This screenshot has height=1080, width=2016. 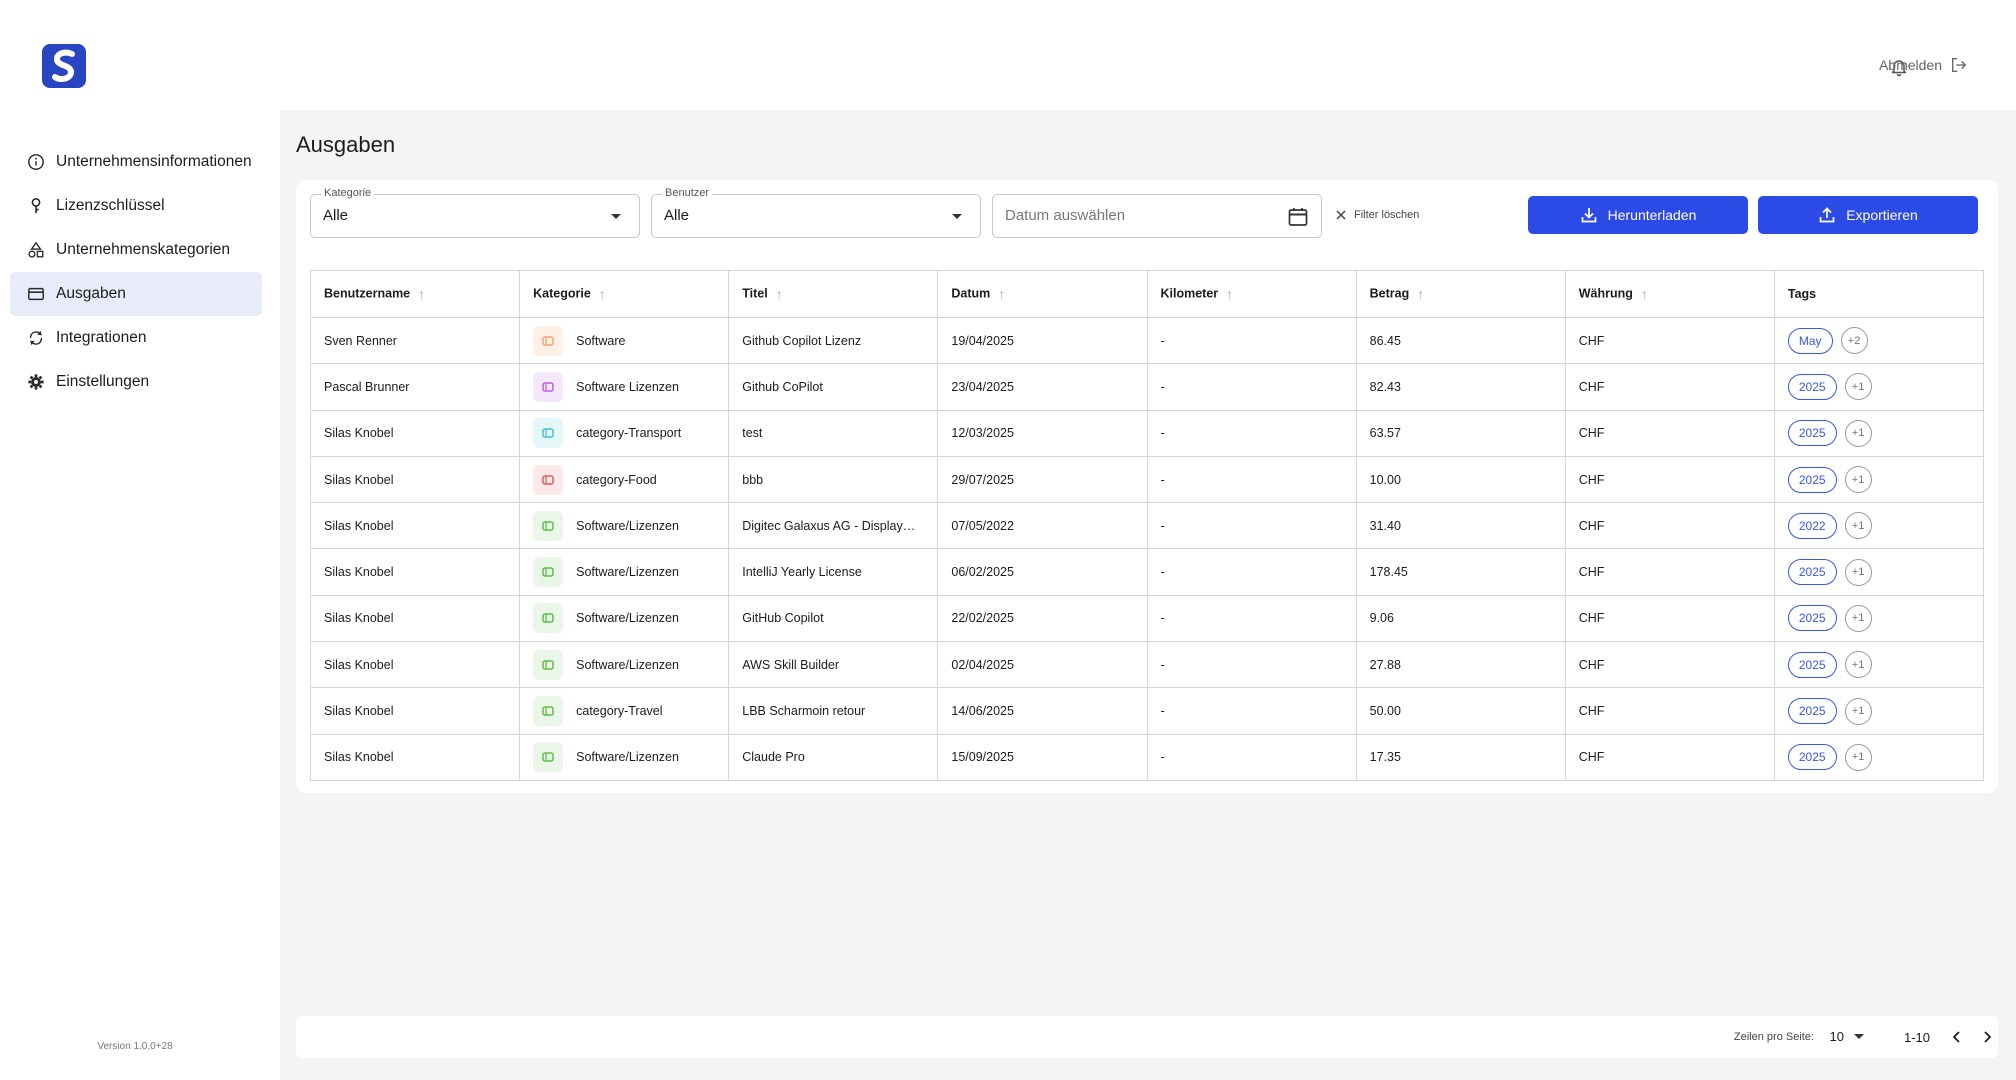 What do you see at coordinates (136, 250) in the screenshot?
I see `sidebar-item-unternehmenskategorien: Unternehmenskategorien` at bounding box center [136, 250].